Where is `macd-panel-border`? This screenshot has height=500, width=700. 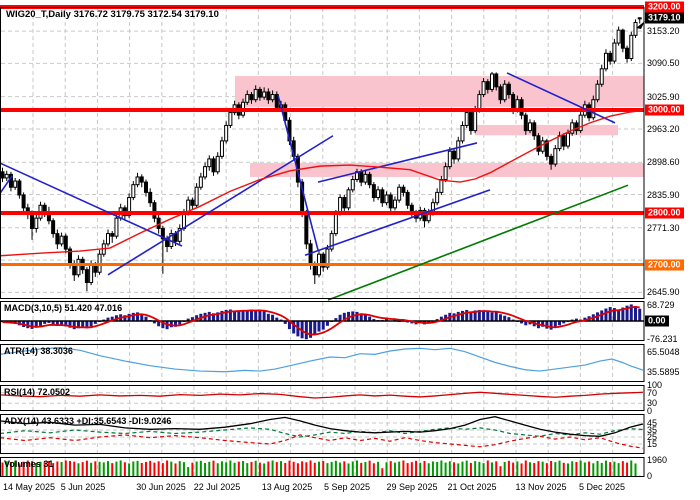 macd-panel-border is located at coordinates (322, 321).